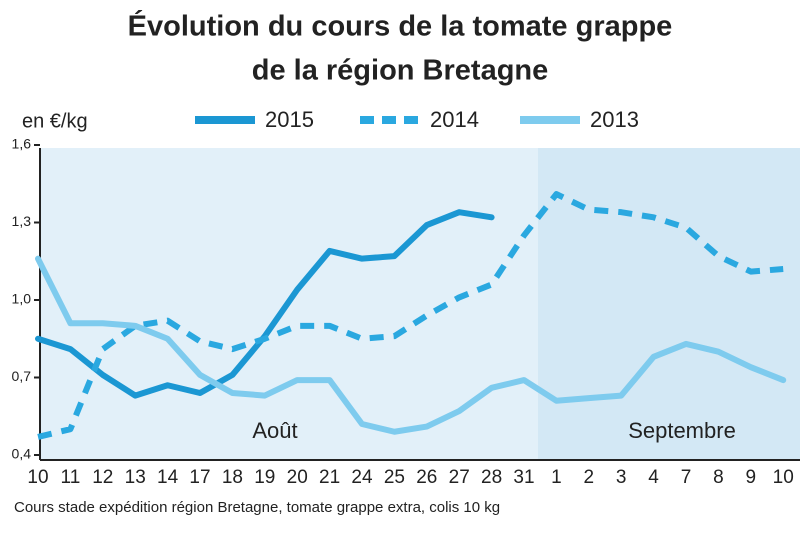 This screenshot has width=800, height=550. I want to click on x-tick-label: 11, so click(71, 477).